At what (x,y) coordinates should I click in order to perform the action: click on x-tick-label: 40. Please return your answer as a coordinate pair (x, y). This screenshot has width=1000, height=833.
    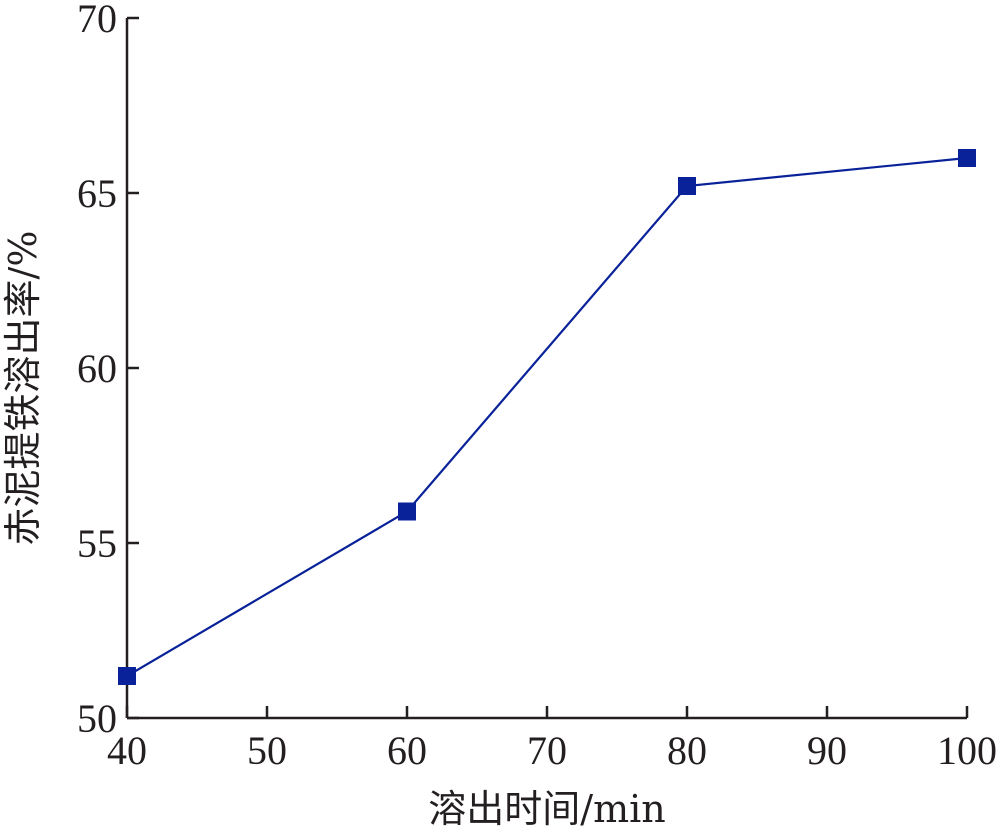
    Looking at the image, I should click on (127, 750).